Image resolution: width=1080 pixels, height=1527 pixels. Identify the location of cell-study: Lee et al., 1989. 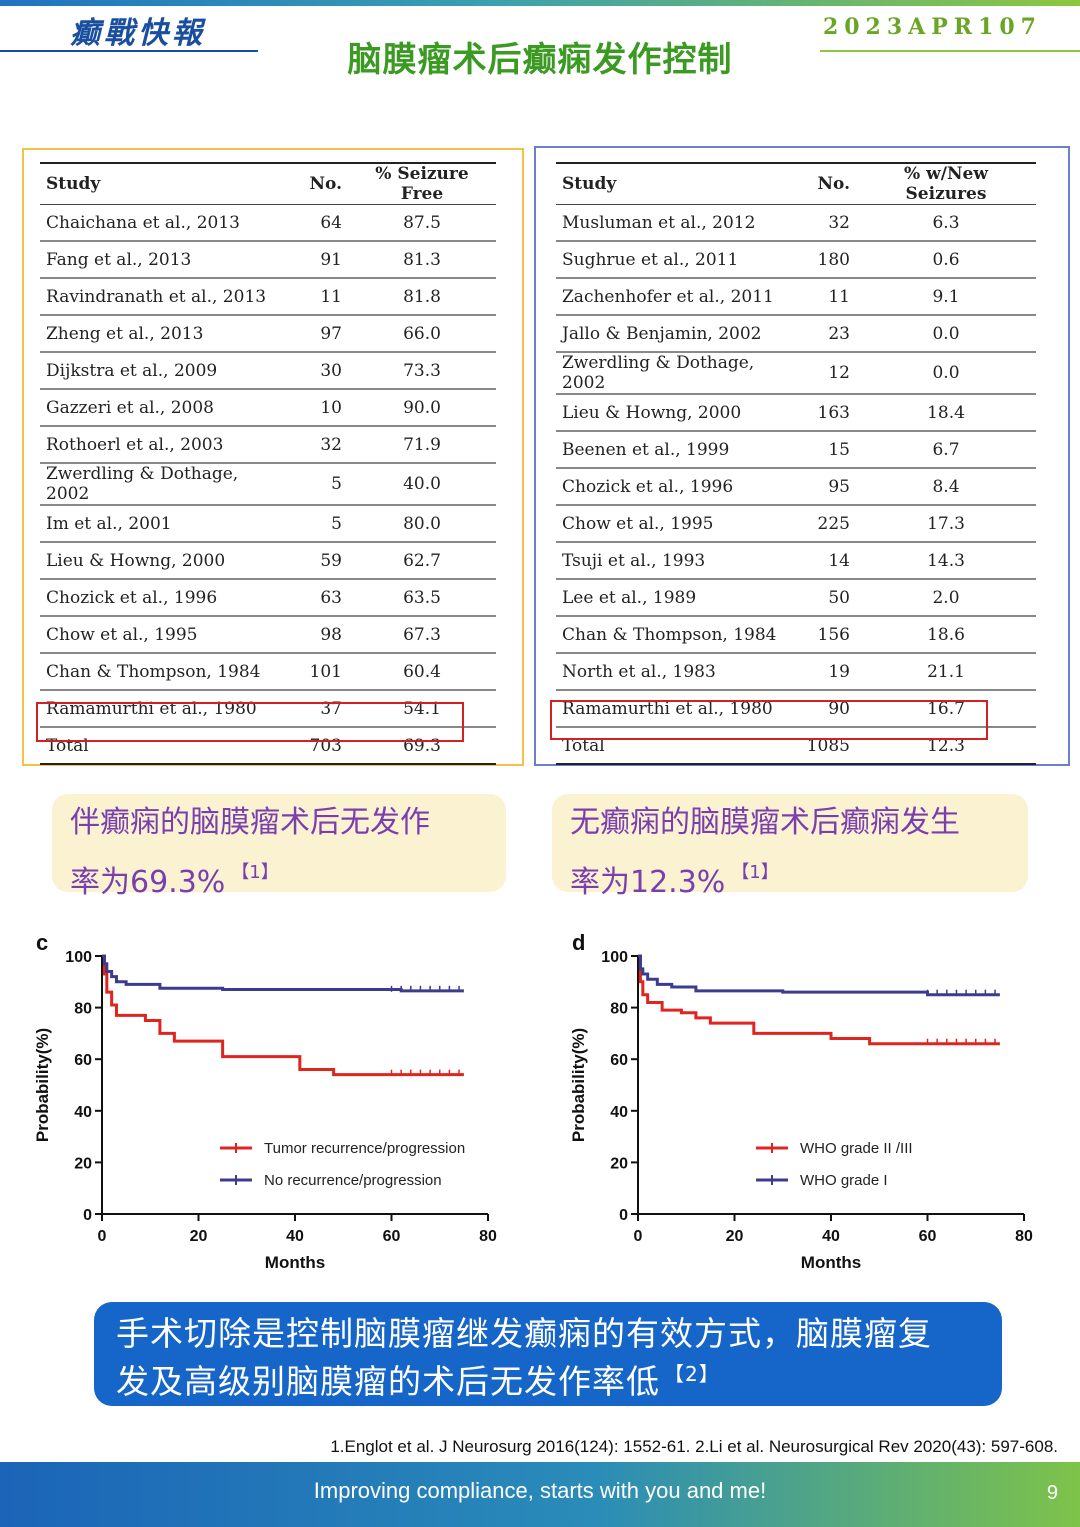
(670, 598).